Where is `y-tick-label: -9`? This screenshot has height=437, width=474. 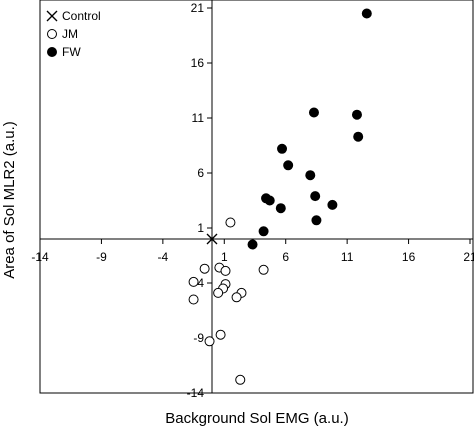
y-tick-label: -9 is located at coordinates (198, 338).